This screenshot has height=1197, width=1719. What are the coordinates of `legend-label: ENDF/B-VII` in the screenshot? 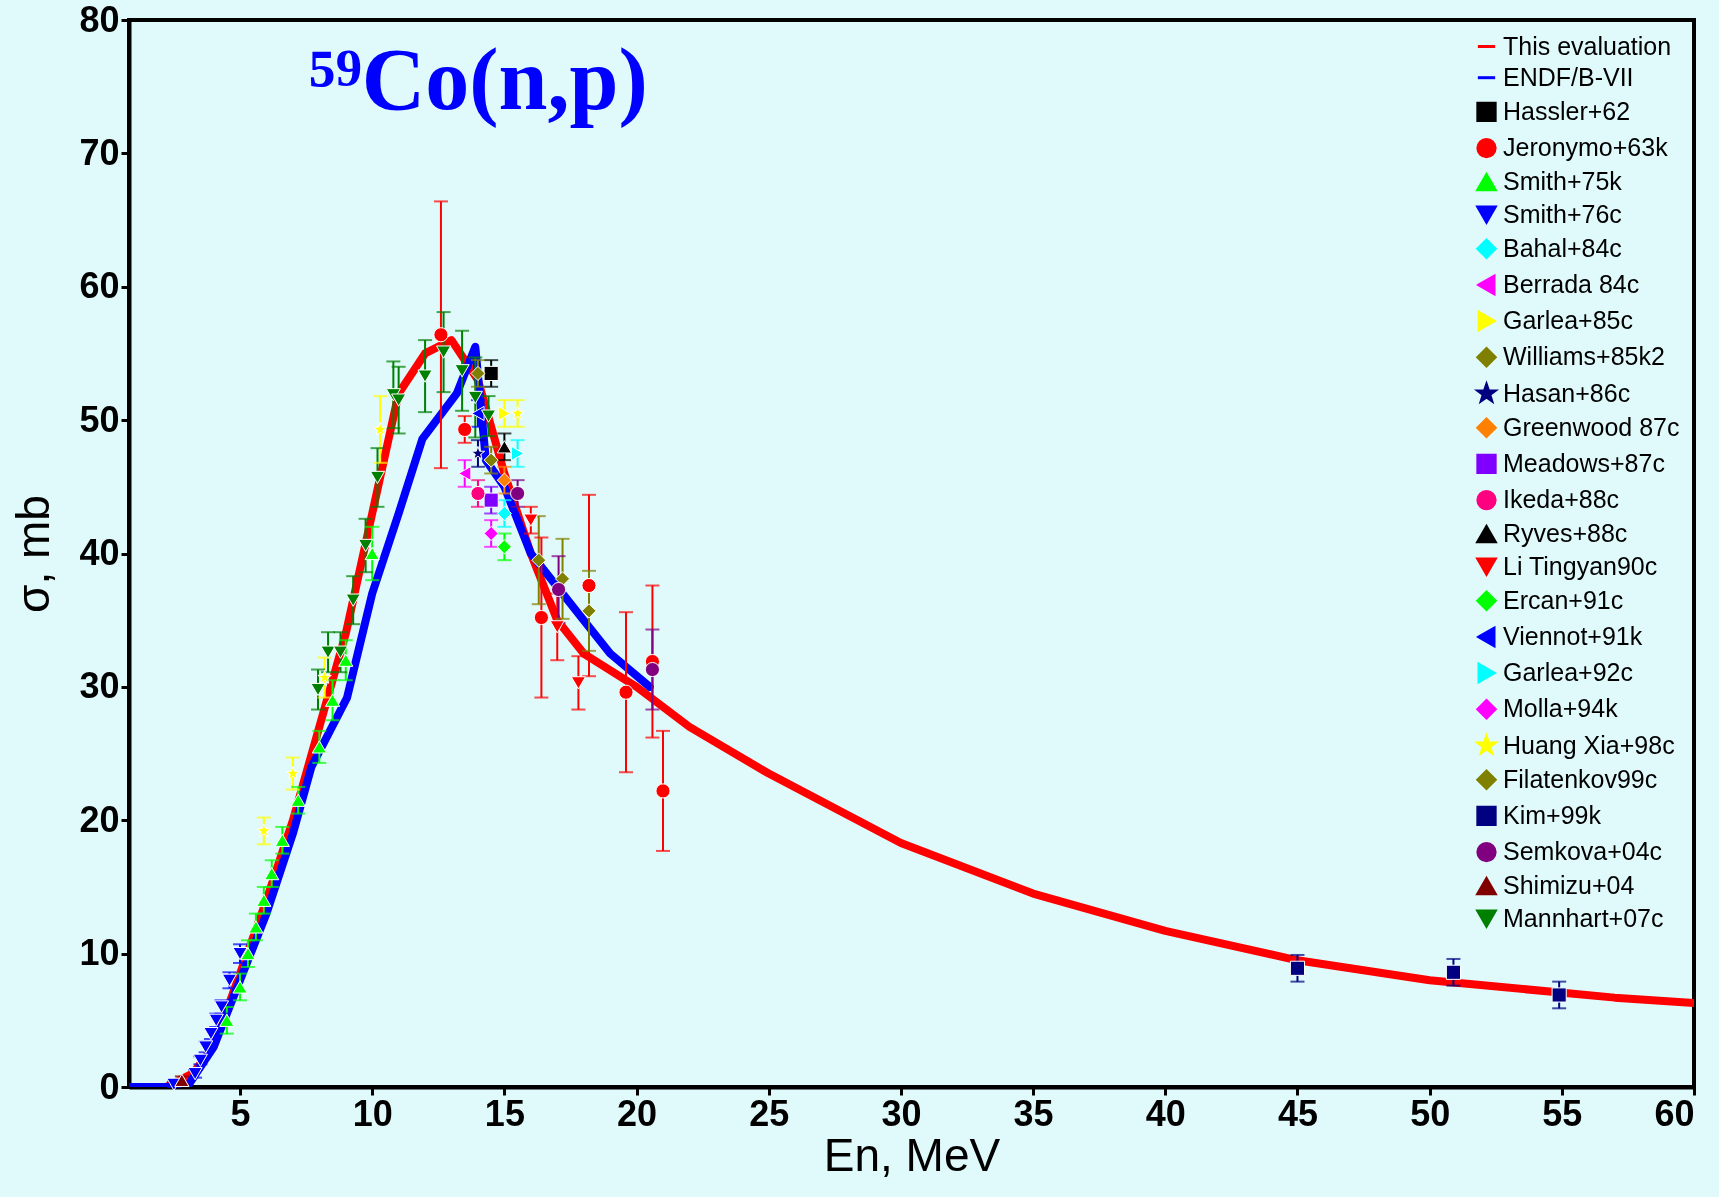 It's located at (1568, 76).